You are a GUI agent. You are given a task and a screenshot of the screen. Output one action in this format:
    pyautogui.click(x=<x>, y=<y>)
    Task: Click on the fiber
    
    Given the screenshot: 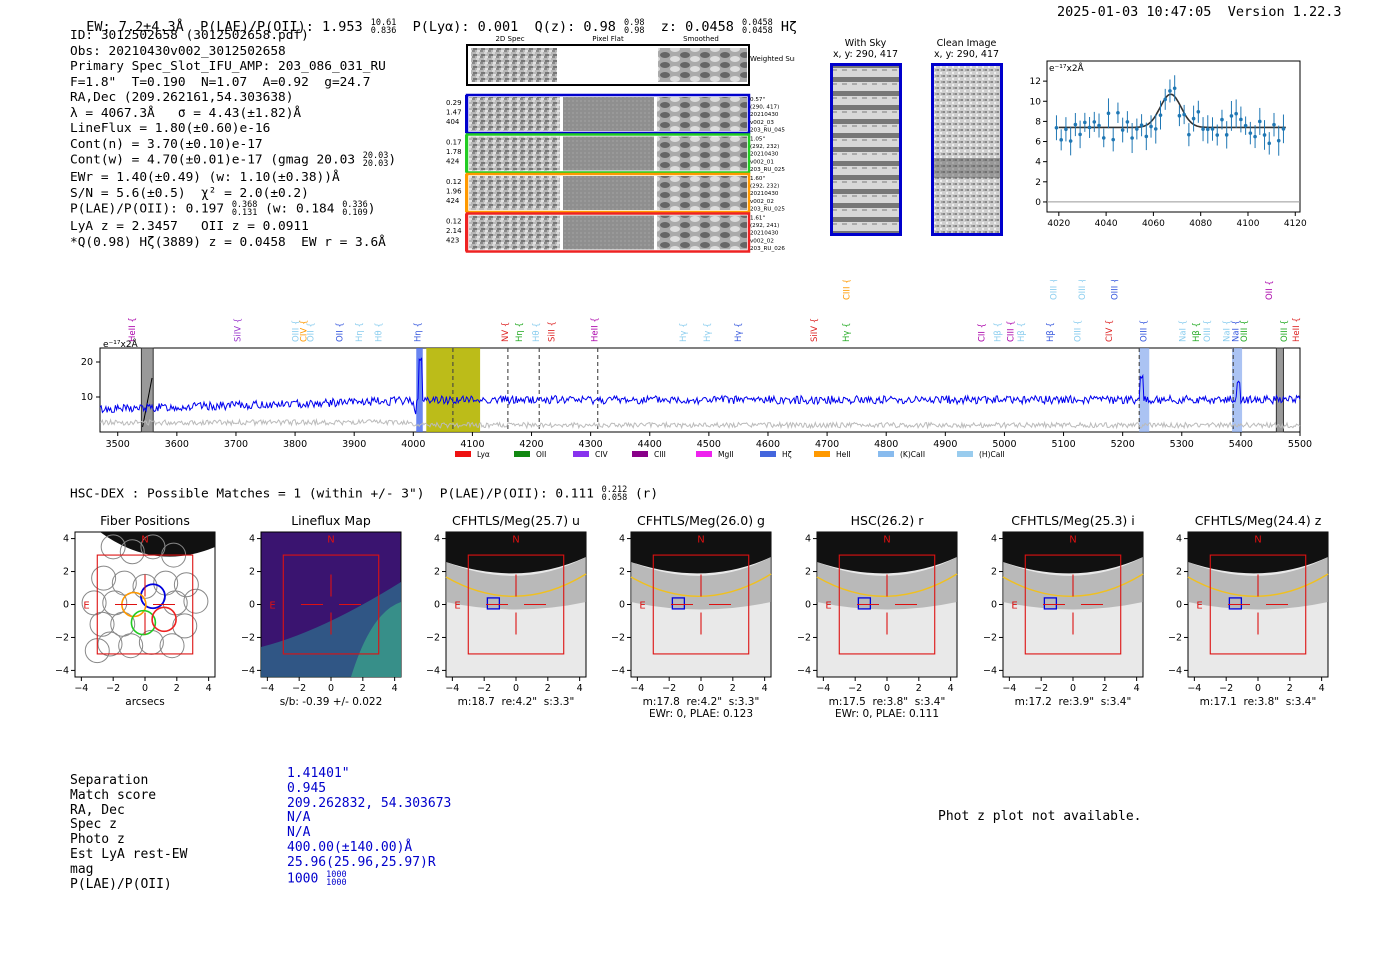 What is the action you would take?
    pyautogui.click(x=131, y=646)
    